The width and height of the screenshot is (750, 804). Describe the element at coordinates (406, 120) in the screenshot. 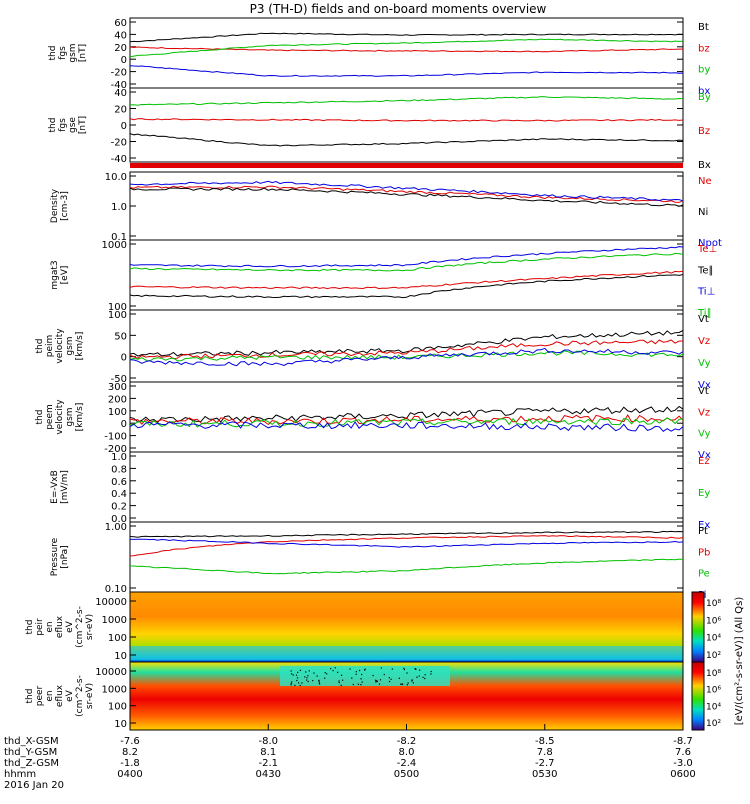

I see `series-line-Bz` at that location.